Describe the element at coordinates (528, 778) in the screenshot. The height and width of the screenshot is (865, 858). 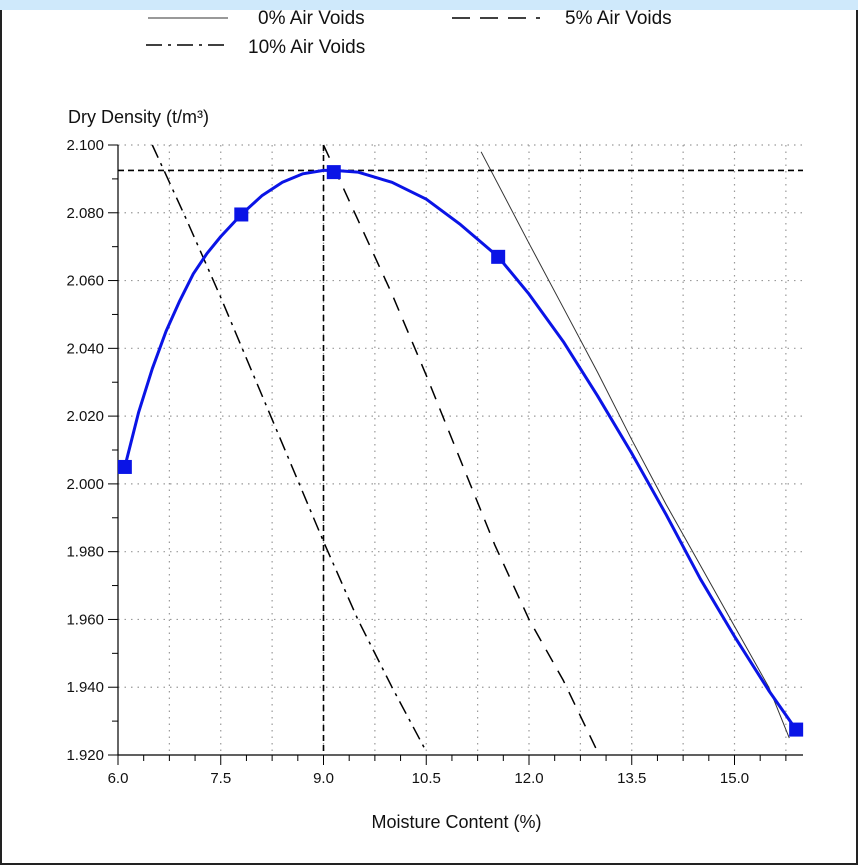
I see `x-tick-label: 12.0` at that location.